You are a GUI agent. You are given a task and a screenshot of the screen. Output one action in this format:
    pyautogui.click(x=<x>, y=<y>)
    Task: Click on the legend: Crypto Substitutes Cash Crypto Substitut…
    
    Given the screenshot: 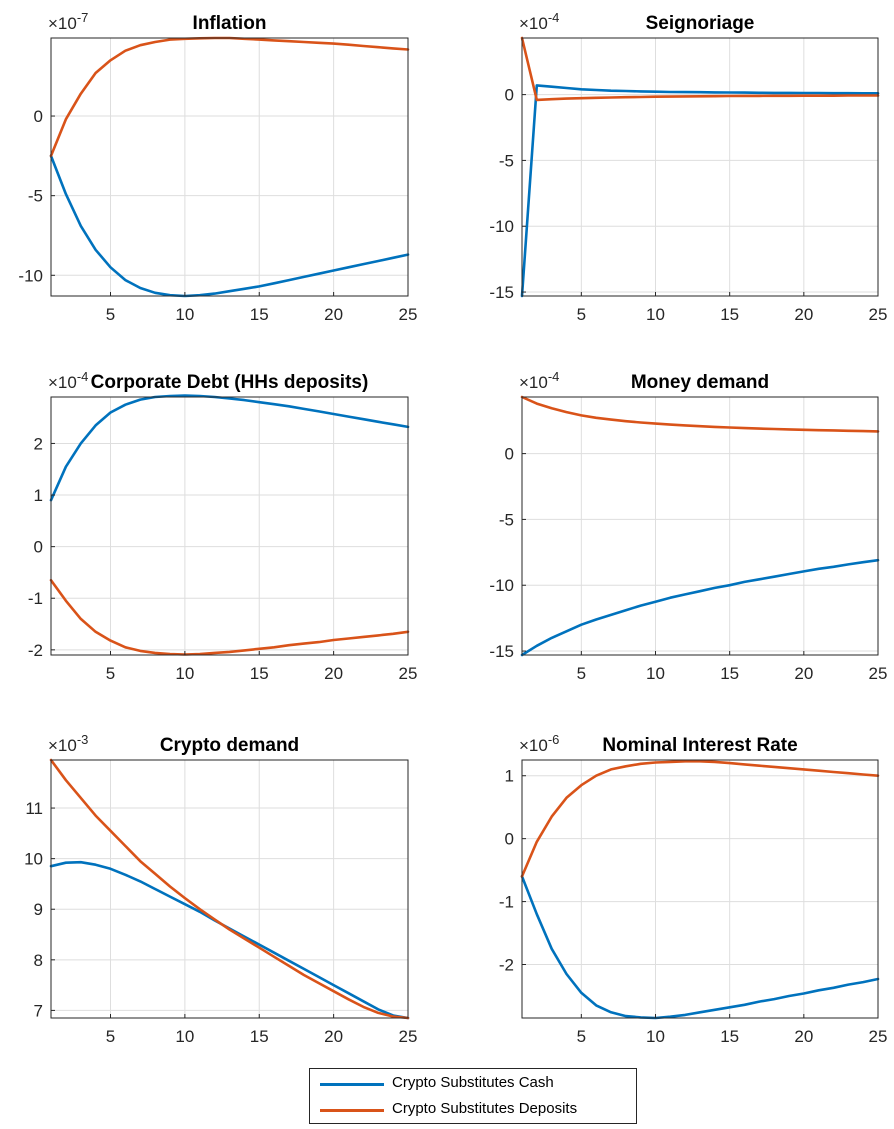 What is the action you would take?
    pyautogui.click(x=473, y=1096)
    